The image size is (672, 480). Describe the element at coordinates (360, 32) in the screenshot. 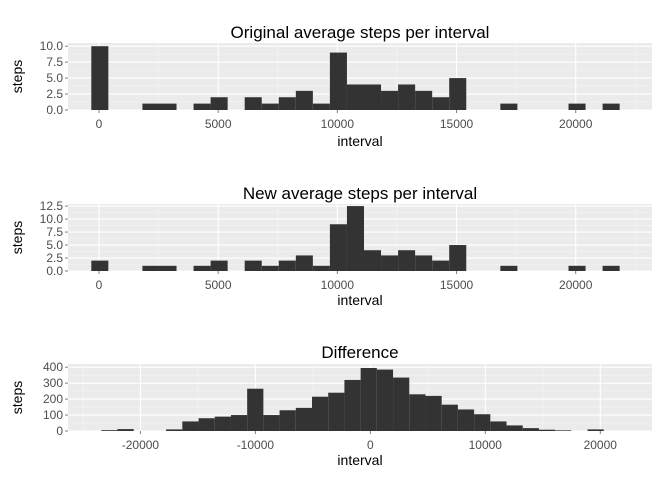

I see `chart-title: Original average steps per interval` at that location.